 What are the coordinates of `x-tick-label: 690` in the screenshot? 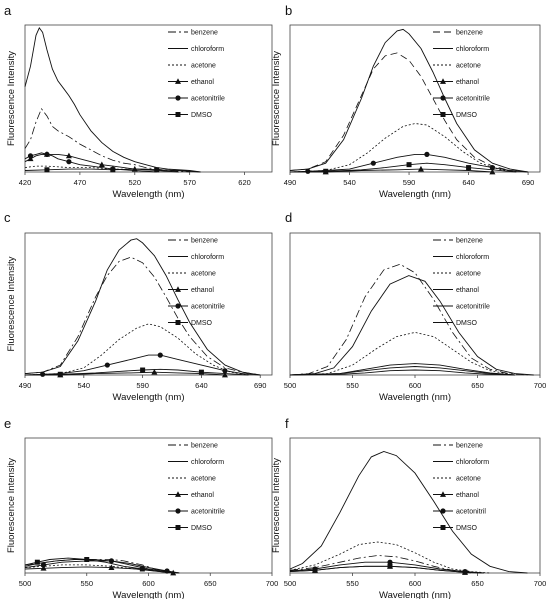 It's located at (260, 385).